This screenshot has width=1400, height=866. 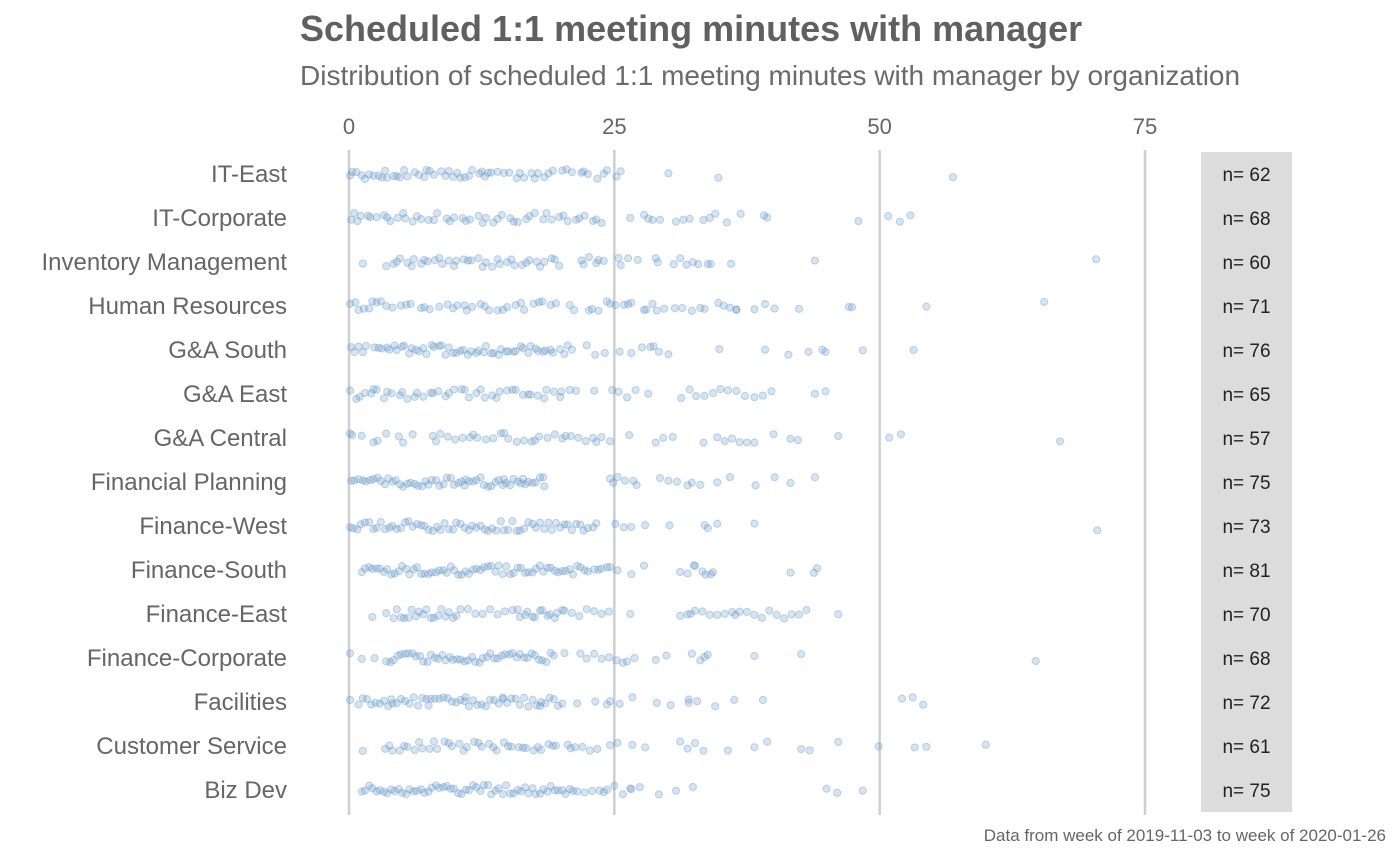 I want to click on category-label: Finance-East, so click(x=217, y=614).